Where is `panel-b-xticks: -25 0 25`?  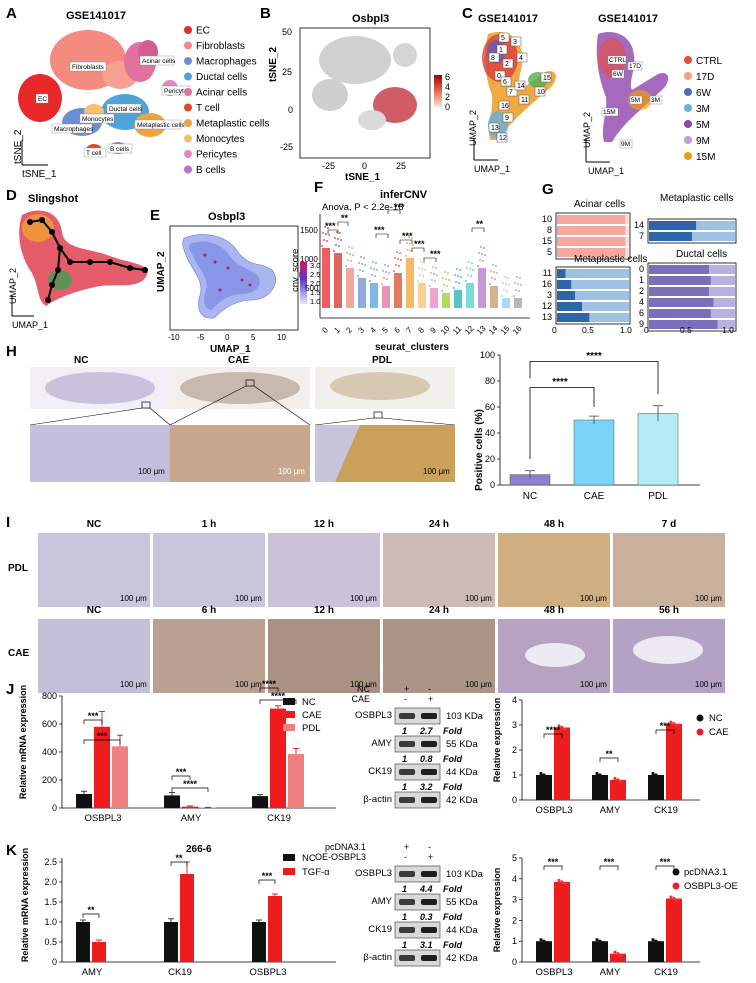
panel-b-xticks: -25 0 25 is located at coordinates (364, 166).